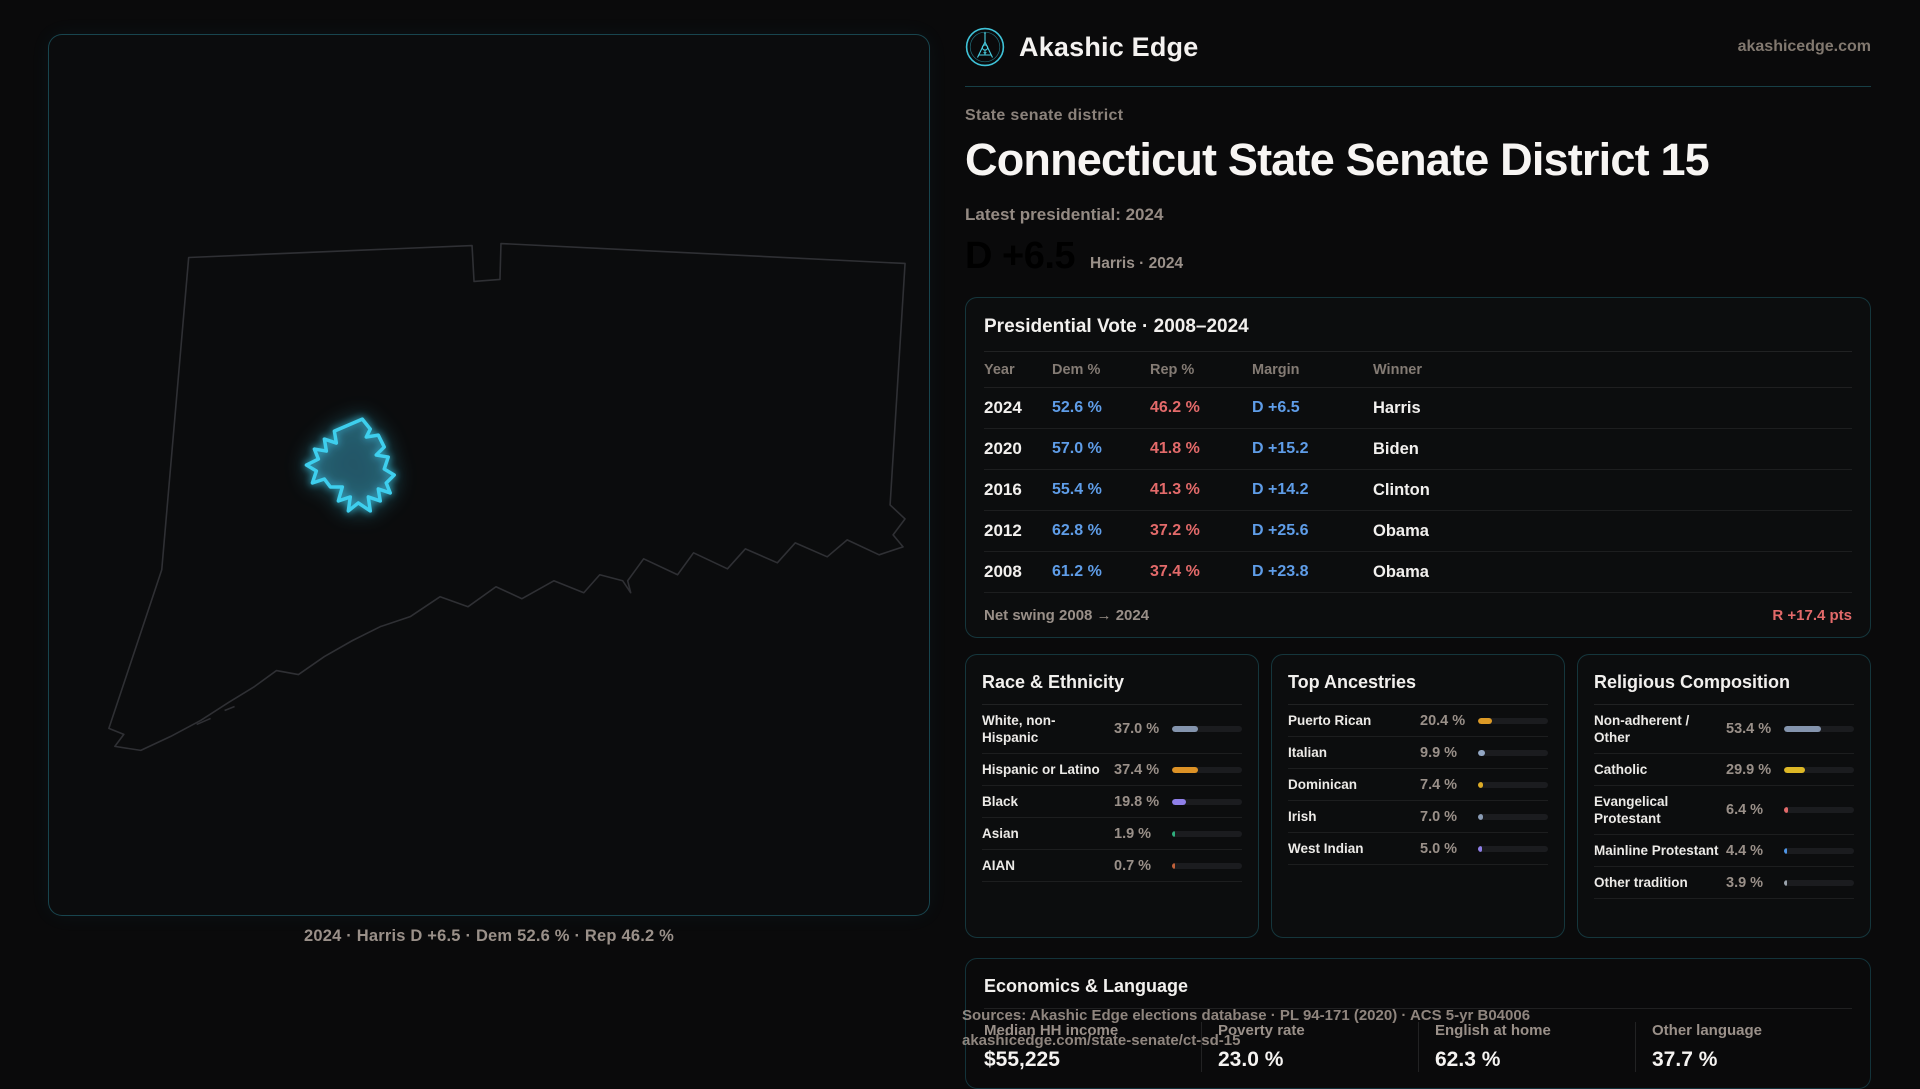 This screenshot has width=1920, height=1089. What do you see at coordinates (1724, 851) in the screenshot?
I see `panel-row: Mainline Protestant 4.4 %` at bounding box center [1724, 851].